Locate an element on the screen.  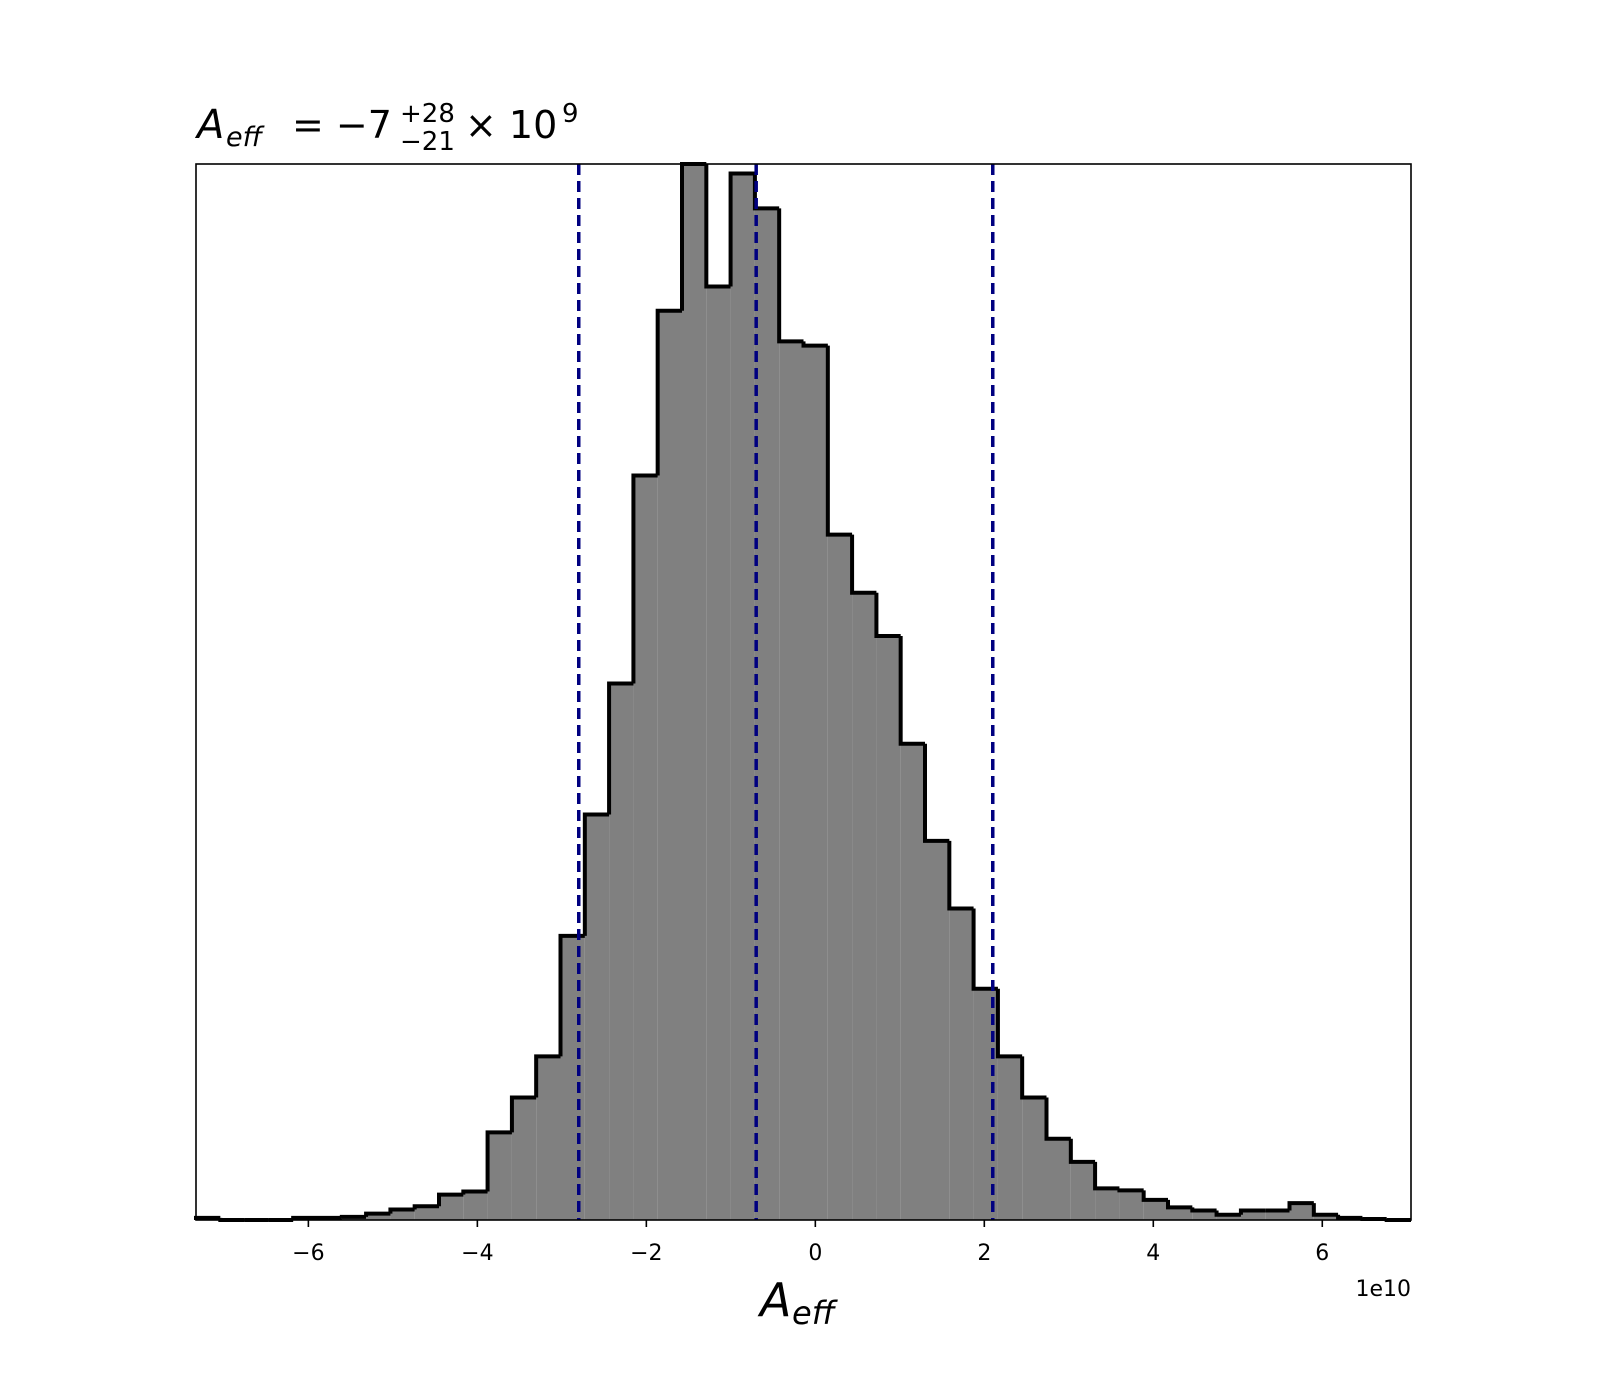
title-sup: +28 is located at coordinates (427, 114).